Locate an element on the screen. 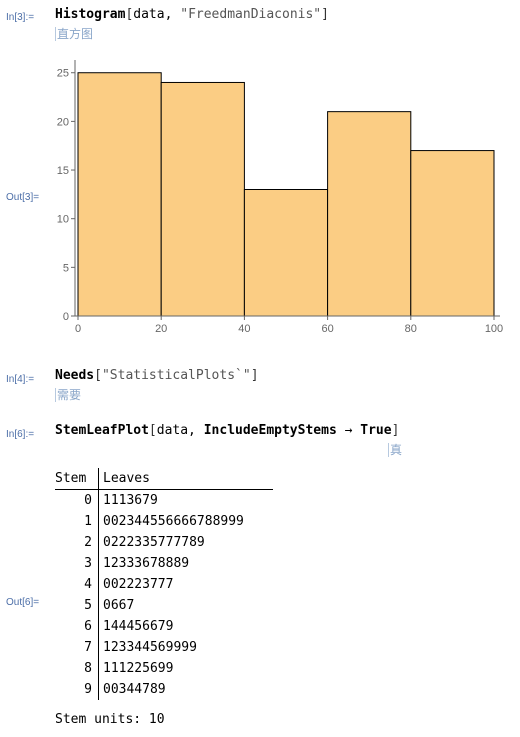  x-tick-label: 0 is located at coordinates (78, 329).